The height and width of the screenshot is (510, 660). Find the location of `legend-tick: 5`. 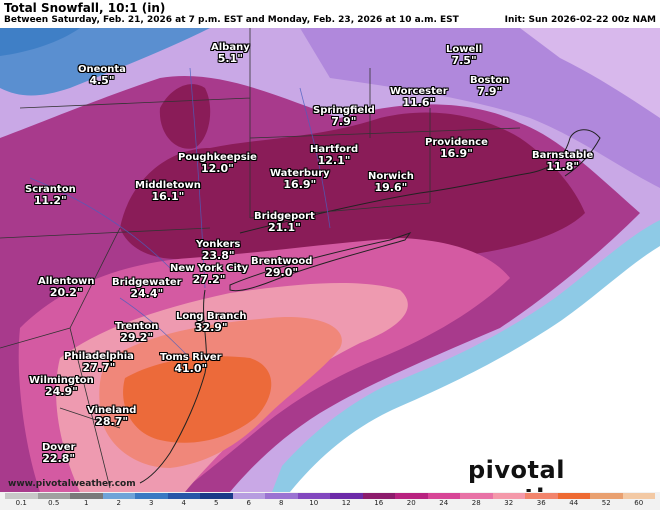

legend-tick: 5 is located at coordinates (216, 503).